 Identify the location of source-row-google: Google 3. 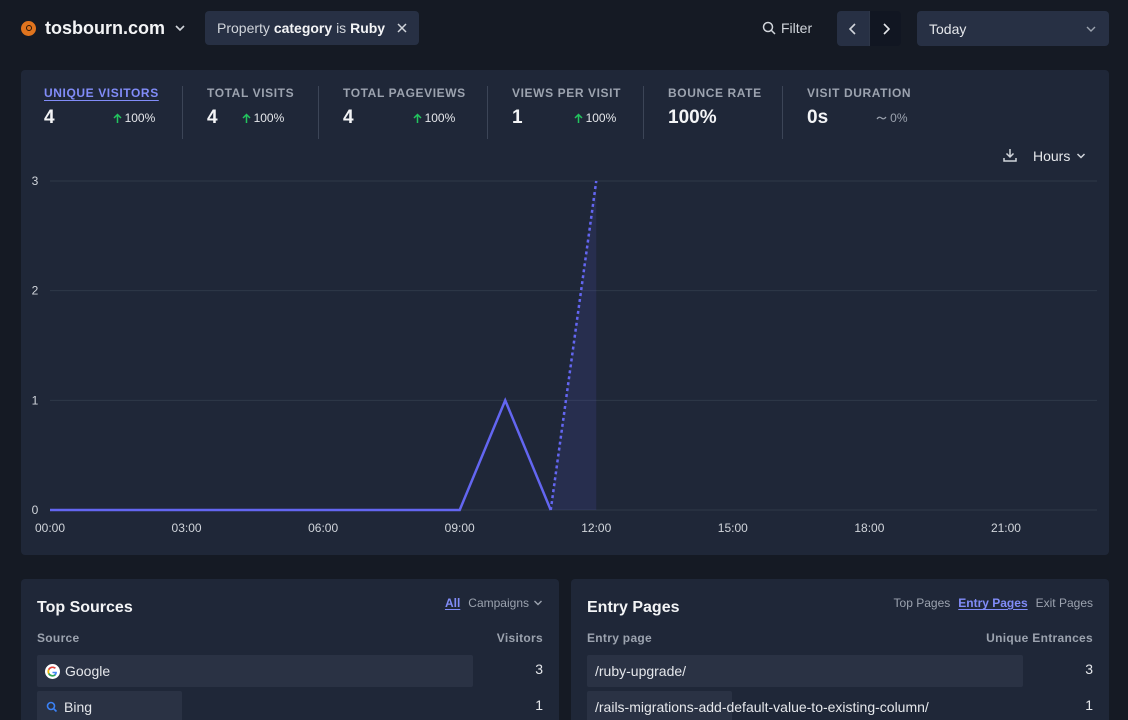
(290, 671).